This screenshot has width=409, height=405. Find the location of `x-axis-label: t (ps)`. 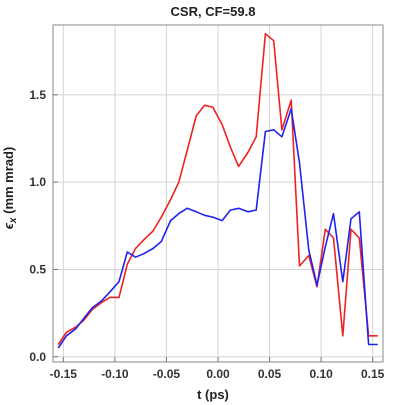

x-axis-label: t (ps) is located at coordinates (213, 394).